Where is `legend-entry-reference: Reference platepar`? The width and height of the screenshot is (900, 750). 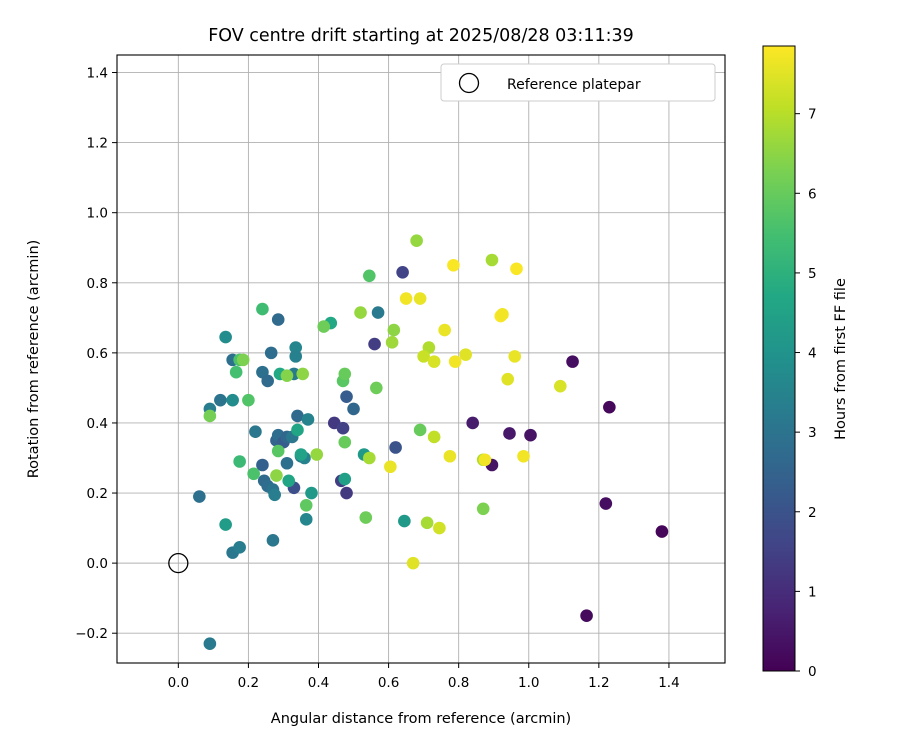
legend-entry-reference: Reference platepar is located at coordinates (574, 85).